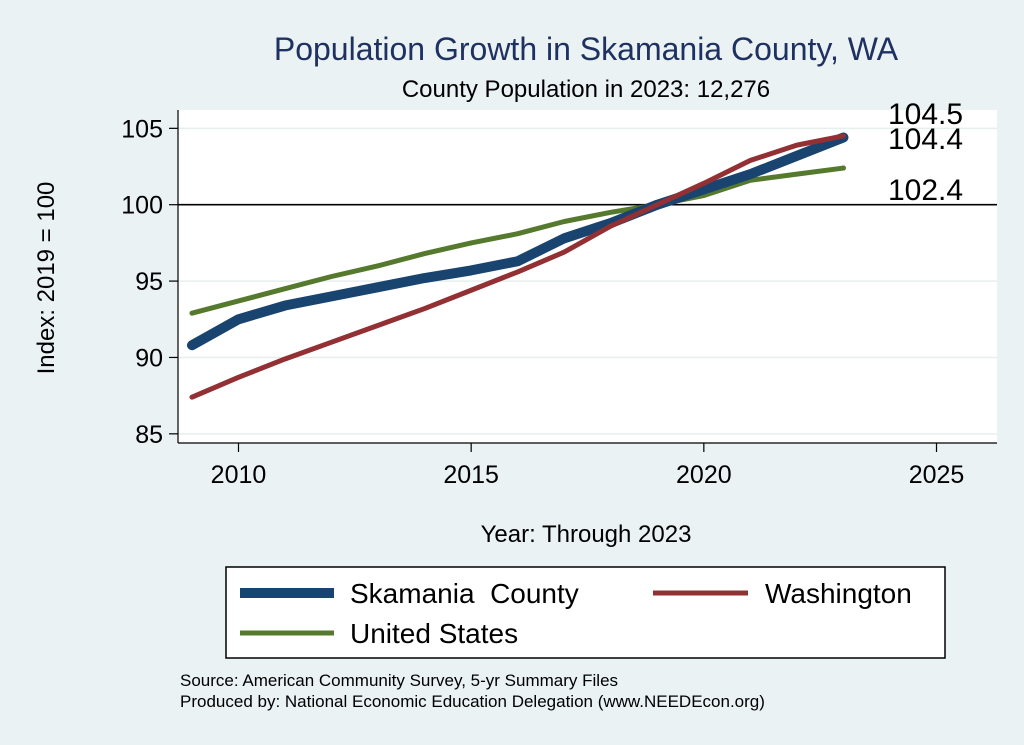 The image size is (1024, 745). Describe the element at coordinates (46, 278) in the screenshot. I see `y-axis-label: Index: 2019 = 100` at that location.